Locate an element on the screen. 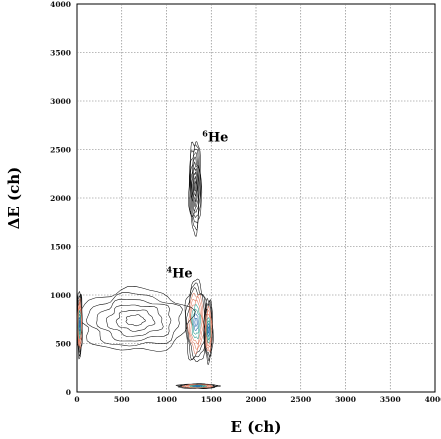 This screenshot has height=439, width=441. x-tick-label: 2500 is located at coordinates (300, 399).